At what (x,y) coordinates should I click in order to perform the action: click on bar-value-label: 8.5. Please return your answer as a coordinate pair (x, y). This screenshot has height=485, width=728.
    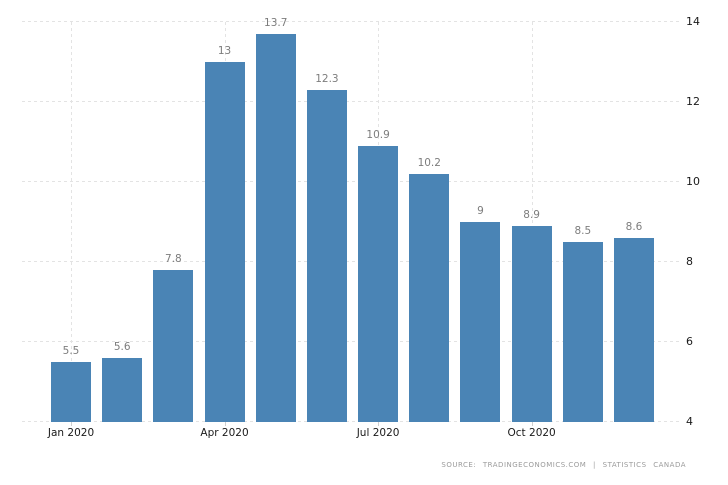
    Looking at the image, I should click on (583, 231).